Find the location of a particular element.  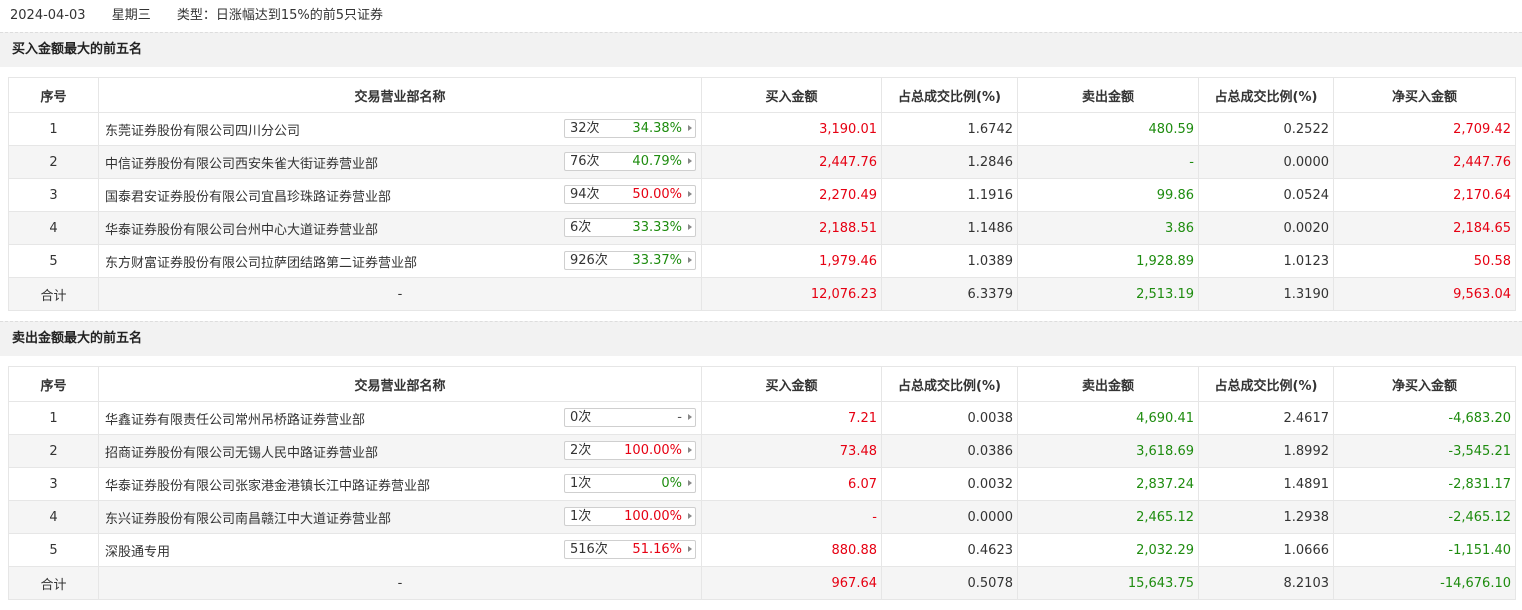

rank-stats-button: 516次 51.16% is located at coordinates (630, 549).